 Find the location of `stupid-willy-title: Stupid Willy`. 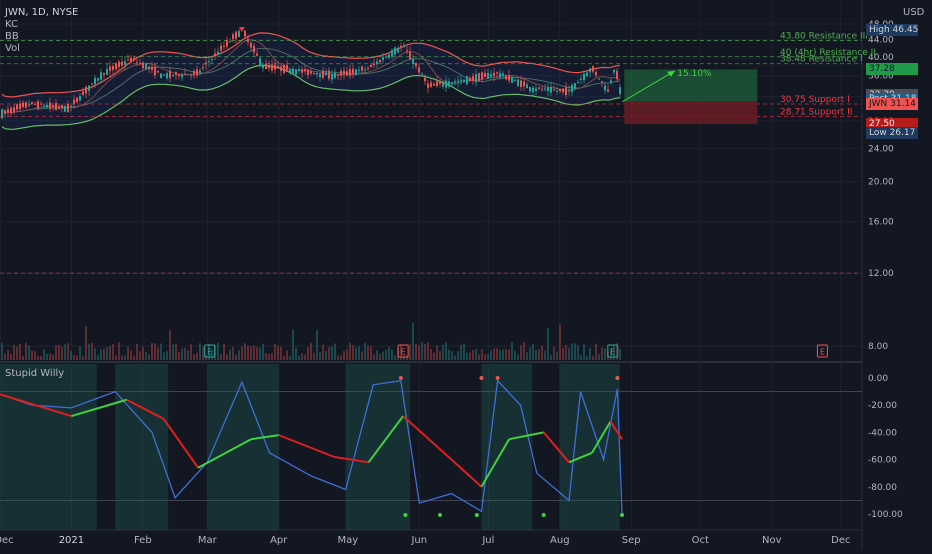

stupid-willy-title: Stupid Willy is located at coordinates (35, 373).